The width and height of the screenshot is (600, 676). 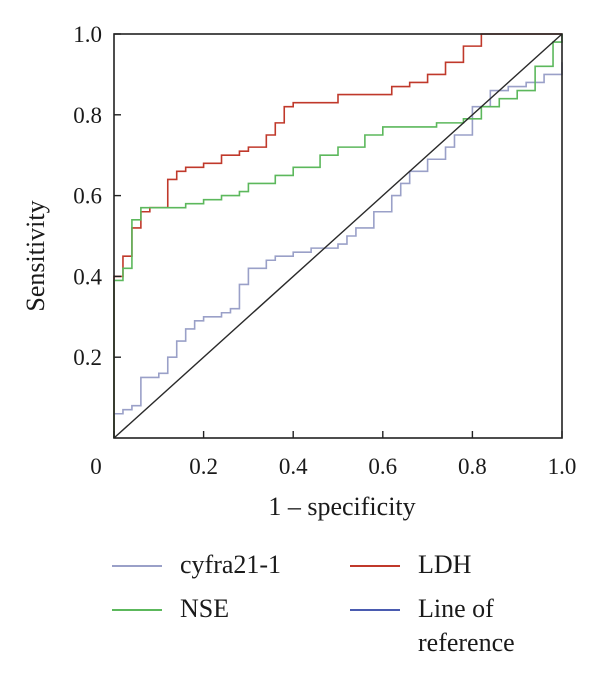 What do you see at coordinates (205, 608) in the screenshot?
I see `legend-label-nse: NSE` at bounding box center [205, 608].